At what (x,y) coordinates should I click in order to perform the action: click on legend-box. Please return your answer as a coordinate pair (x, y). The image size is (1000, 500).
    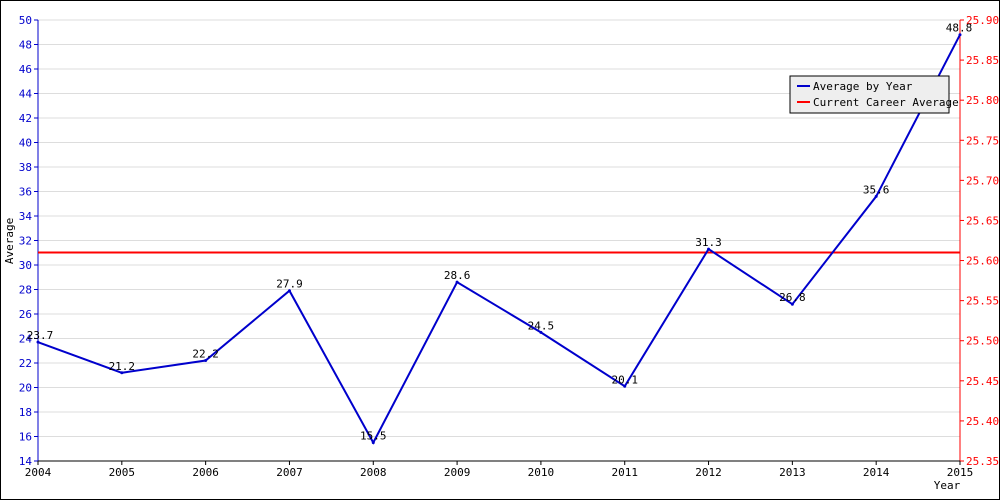
    Looking at the image, I should click on (869, 94).